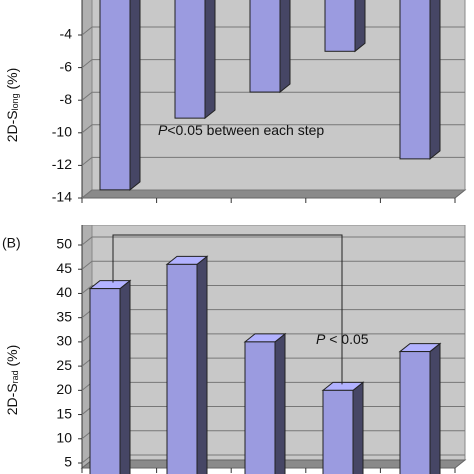  I want to click on floor, so click(273, 194).